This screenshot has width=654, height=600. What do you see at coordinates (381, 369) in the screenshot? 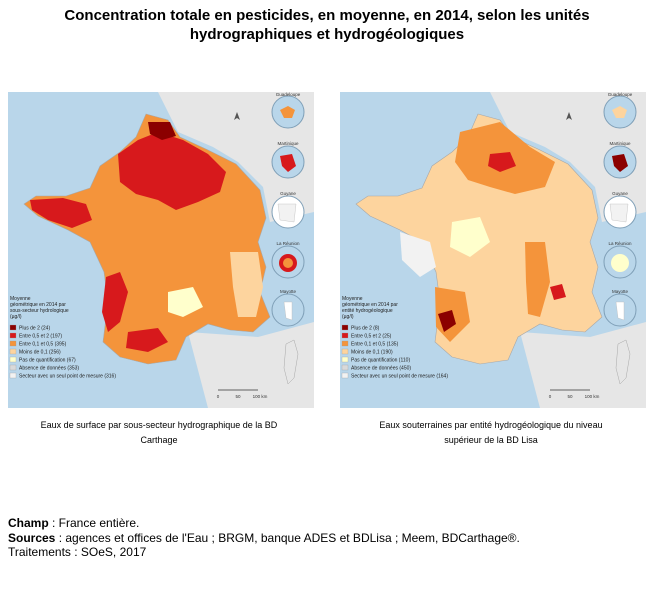
I see `legend-label: Absence de données (450)` at bounding box center [381, 369].